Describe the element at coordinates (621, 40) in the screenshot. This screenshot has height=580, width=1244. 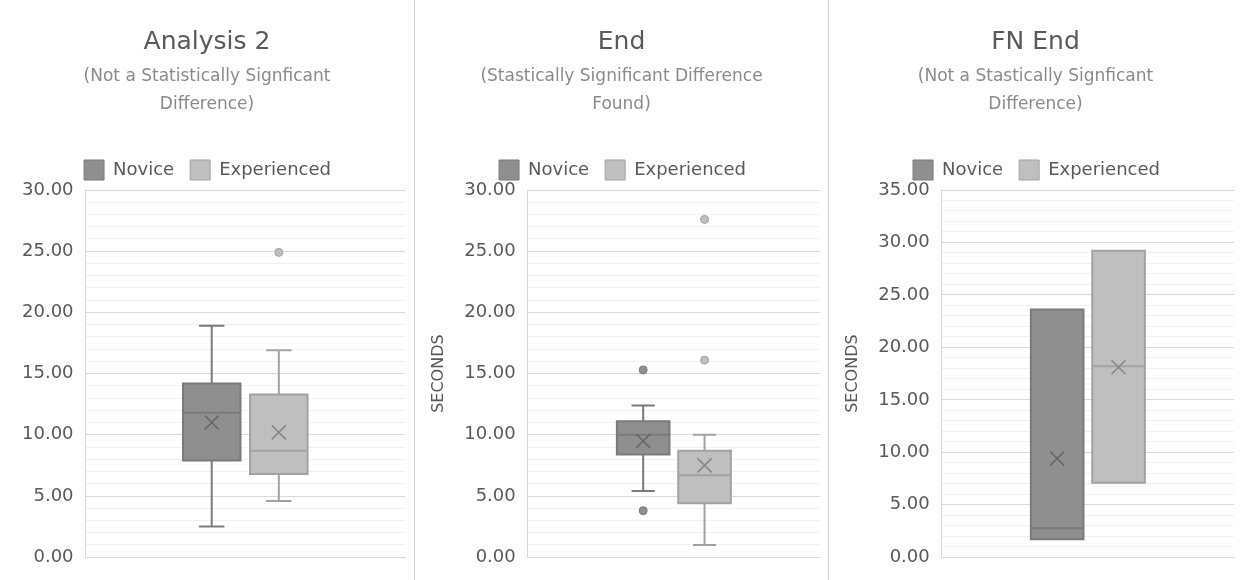
I see `chart-title: End` at that location.